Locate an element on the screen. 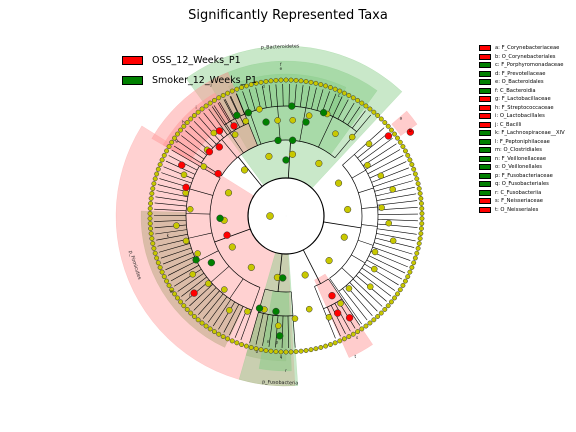  taxa-legend-label: e: O_Bacteroidales is located at coordinates (519, 82).